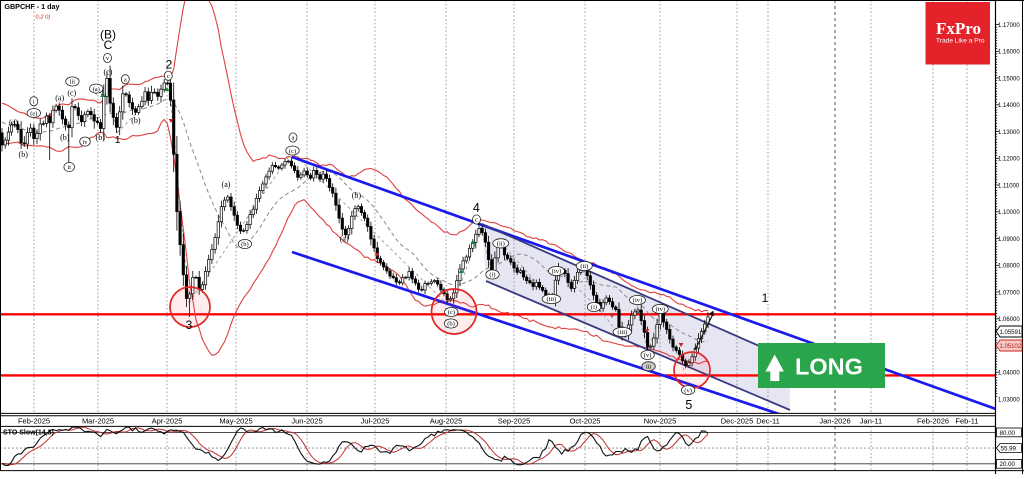 This screenshot has width=1024, height=479. Describe the element at coordinates (1009, 53) in the screenshot. I see `svg-text: 1.16000` at that location.